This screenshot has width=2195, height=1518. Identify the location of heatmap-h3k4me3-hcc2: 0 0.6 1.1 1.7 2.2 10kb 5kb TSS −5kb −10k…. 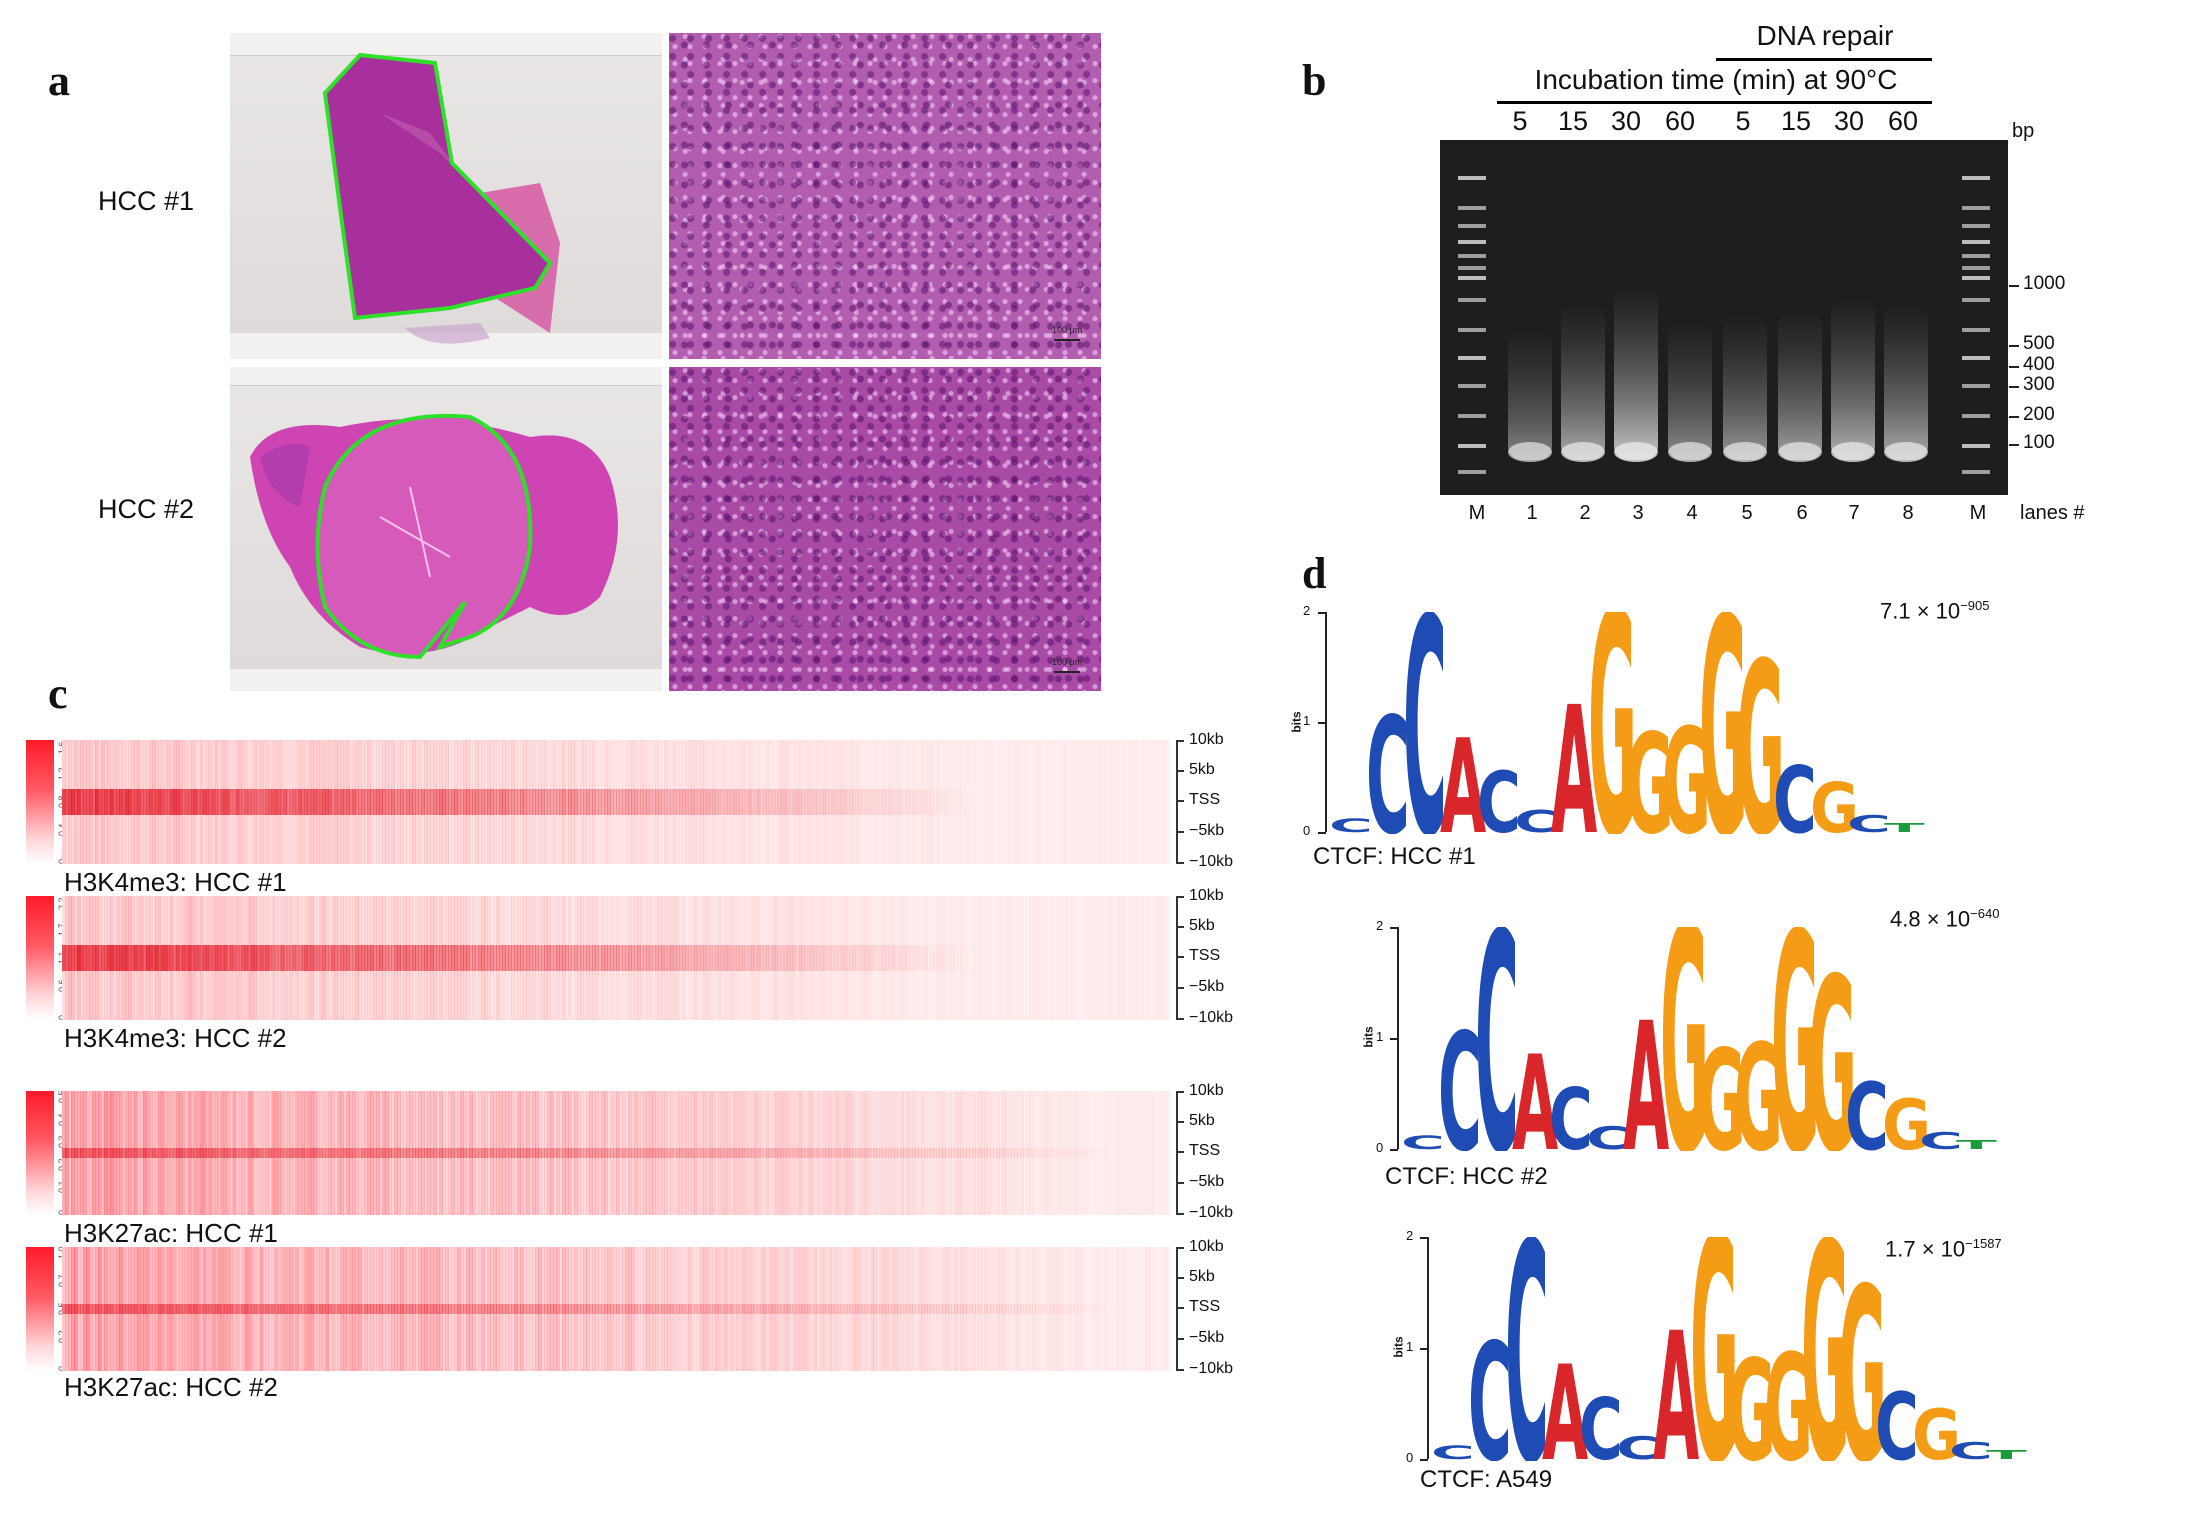
(629, 956).